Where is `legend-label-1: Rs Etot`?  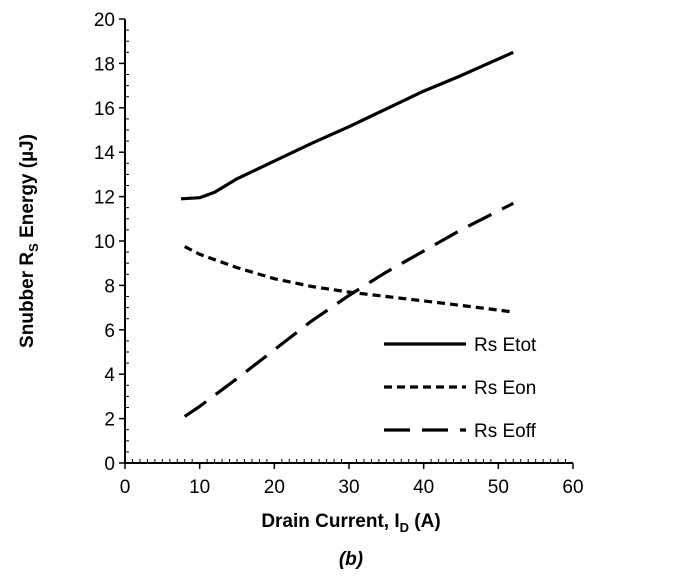
legend-label-1: Rs Etot is located at coordinates (505, 345).